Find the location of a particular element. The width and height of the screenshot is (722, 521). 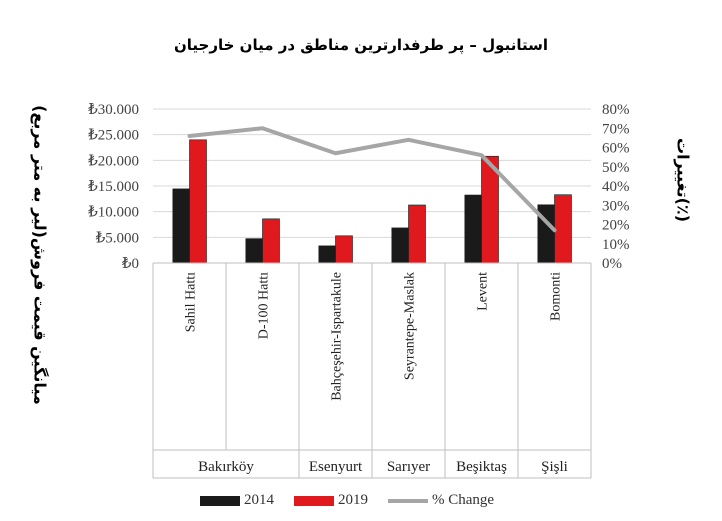

legend-item-2014: 2014 is located at coordinates (237, 500).